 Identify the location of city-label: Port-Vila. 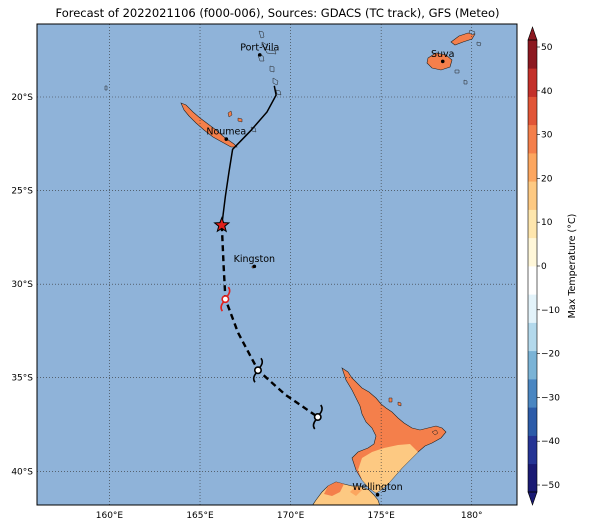
(259, 47).